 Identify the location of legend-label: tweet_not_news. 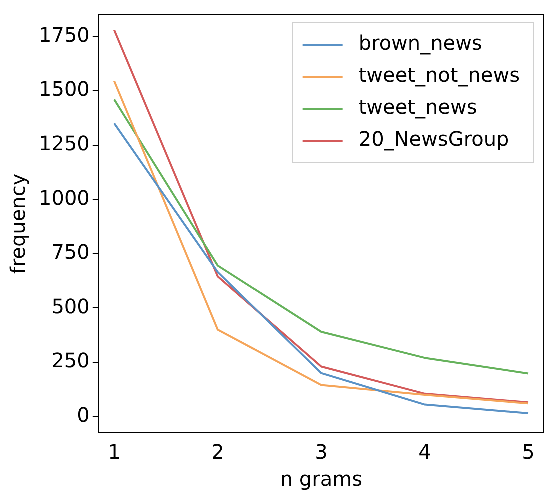
(439, 75).